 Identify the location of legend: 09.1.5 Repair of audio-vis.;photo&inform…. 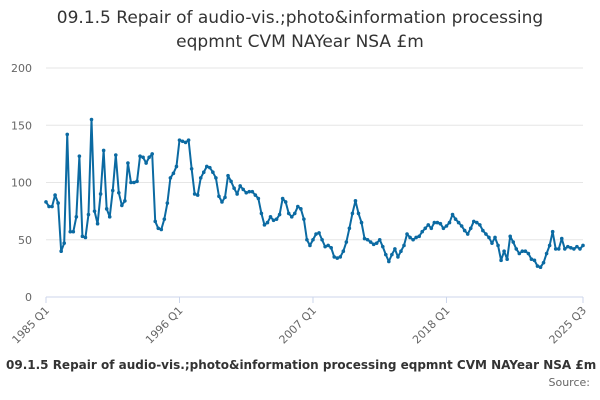
(298, 365).